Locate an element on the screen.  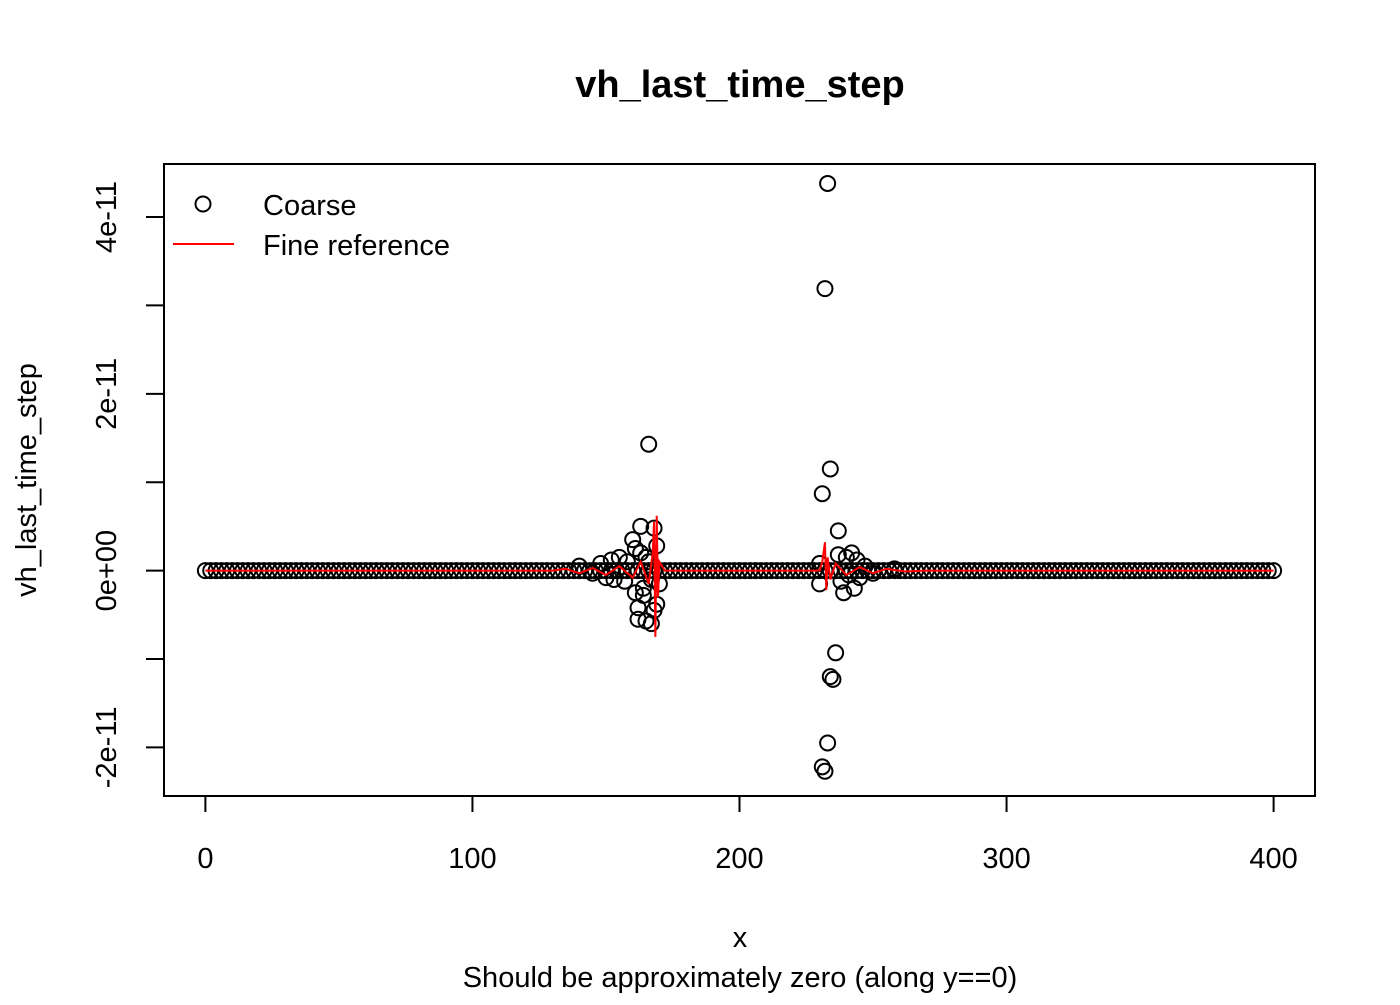
y-axis-label: vh_last_time_step is located at coordinates (27, 480).